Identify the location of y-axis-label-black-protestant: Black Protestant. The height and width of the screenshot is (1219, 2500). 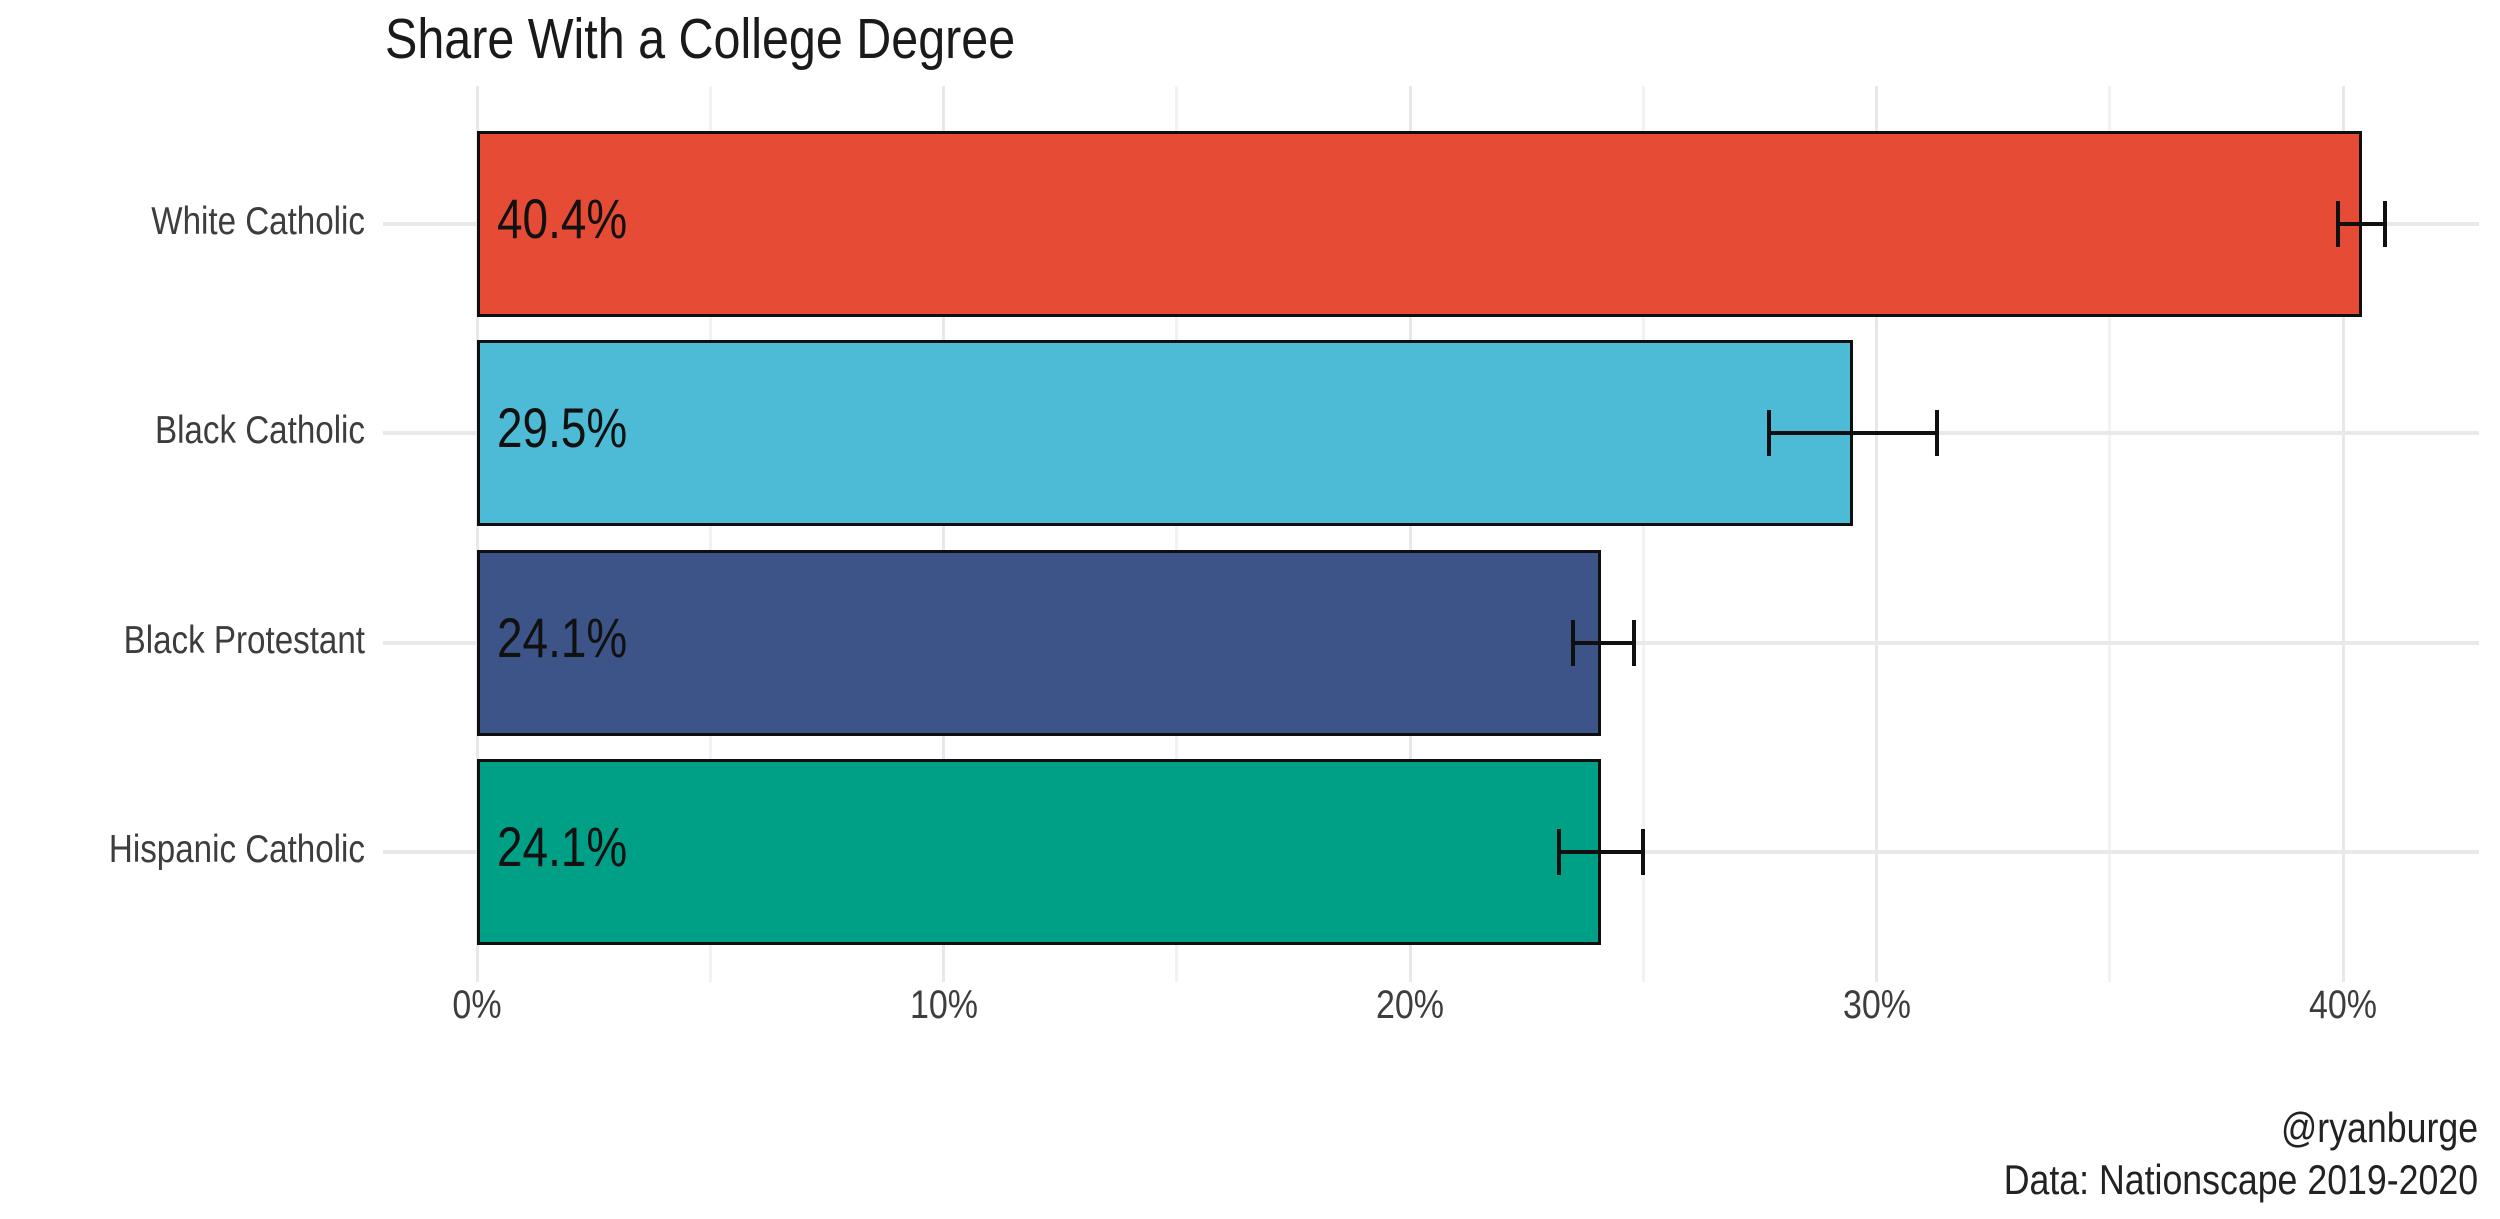
(244, 640).